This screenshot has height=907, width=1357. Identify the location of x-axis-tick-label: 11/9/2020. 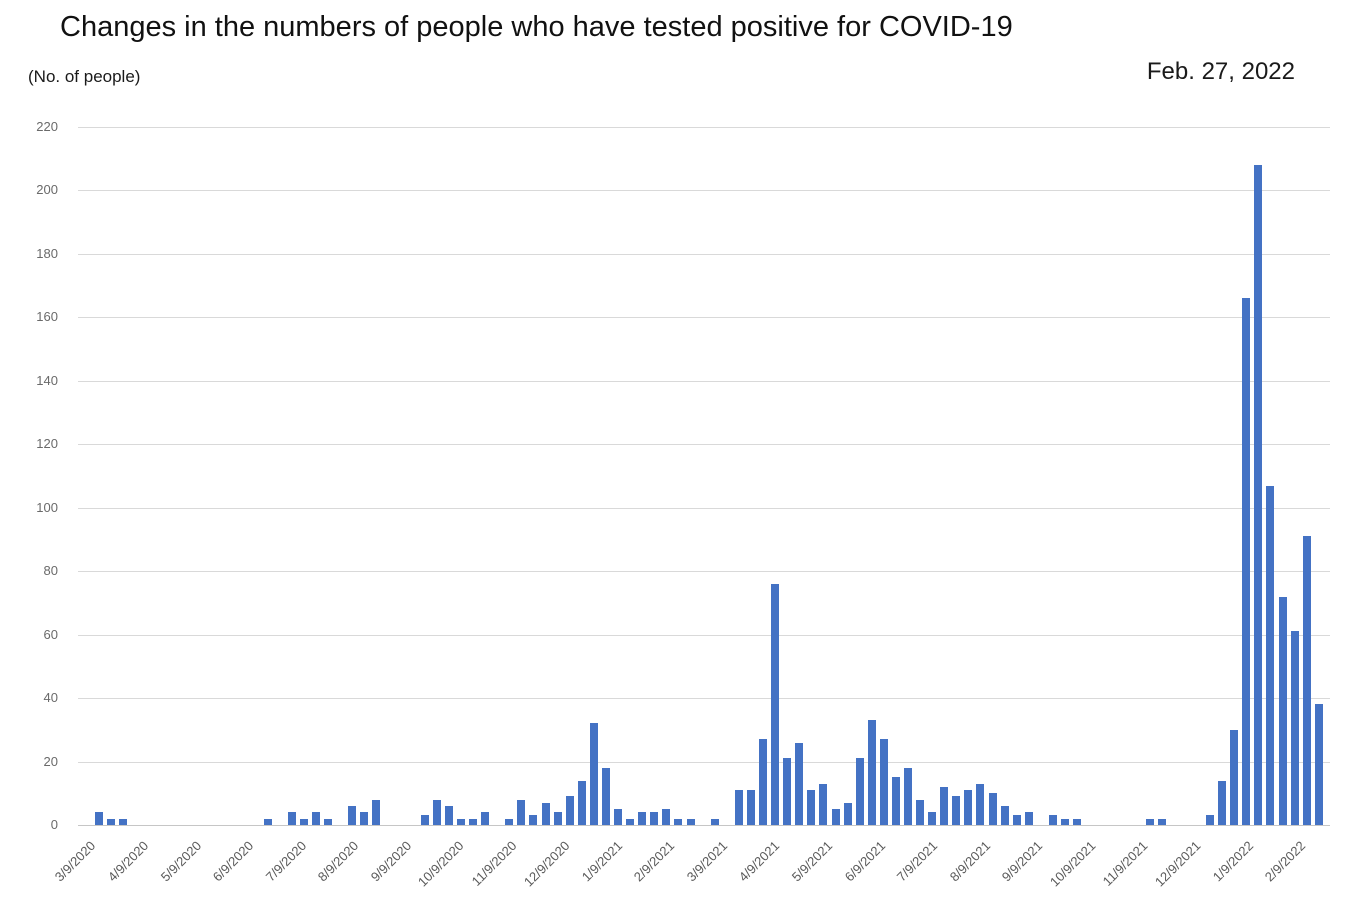
(494, 863).